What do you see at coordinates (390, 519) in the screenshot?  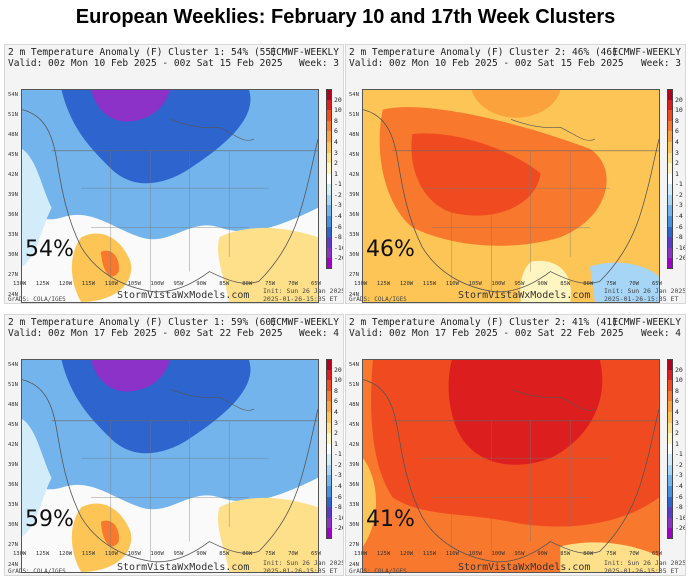 I see `cluster-percent: 41%` at bounding box center [390, 519].